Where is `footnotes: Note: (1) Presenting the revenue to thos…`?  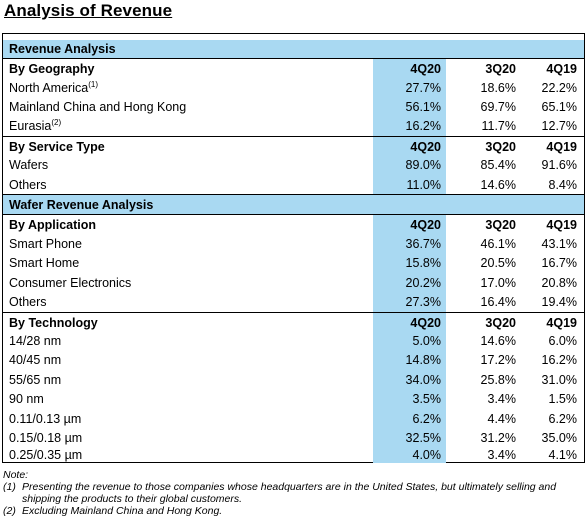 footnotes: Note: (1) Presenting the revenue to thos… is located at coordinates (292, 493).